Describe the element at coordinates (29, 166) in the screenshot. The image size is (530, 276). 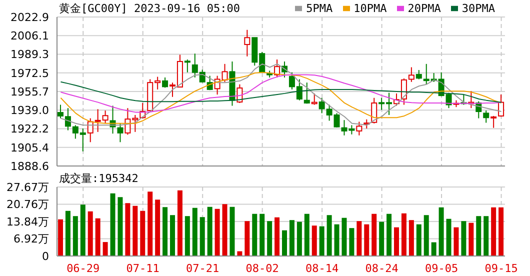
I see `y-tick-label: 1888.6` at that location.